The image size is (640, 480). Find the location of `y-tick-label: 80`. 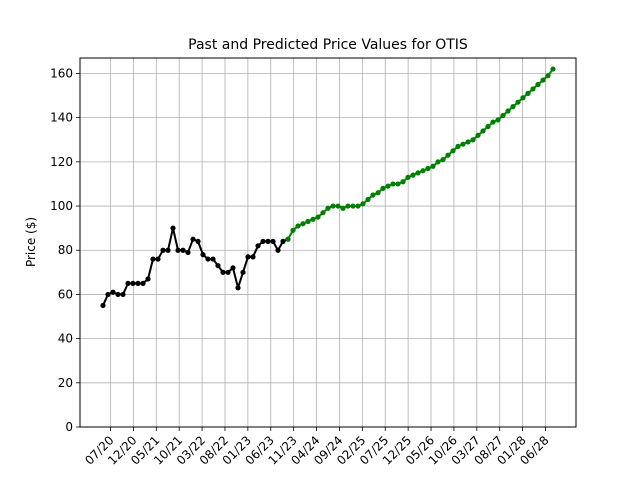

y-tick-label: 80 is located at coordinates (65, 250).